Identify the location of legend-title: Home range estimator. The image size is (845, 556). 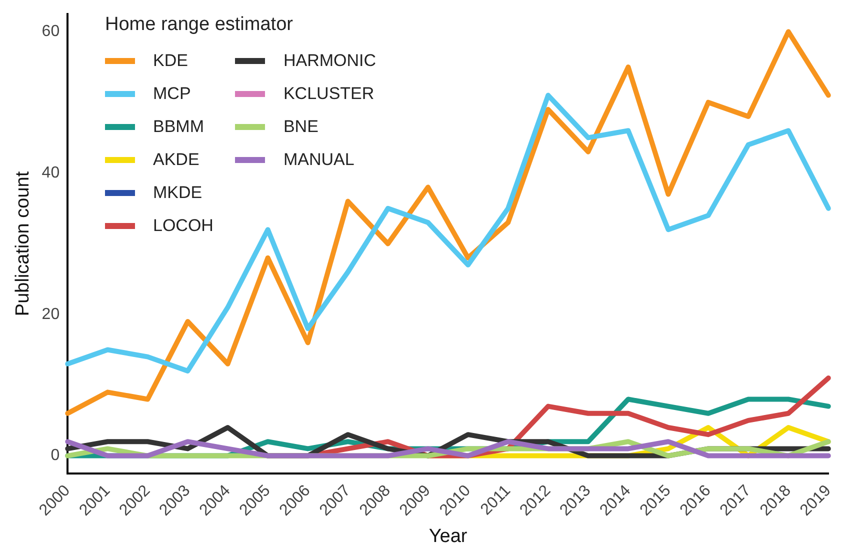
(199, 25).